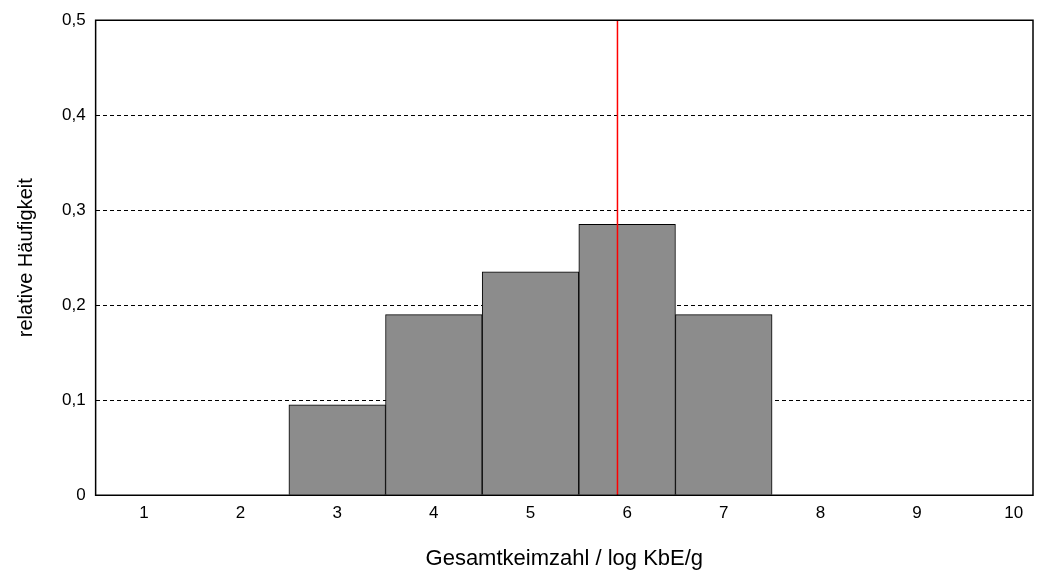 Image resolution: width=1049 pixels, height=584 pixels. What do you see at coordinates (724, 513) in the screenshot?
I see `x-tick-label: 7` at bounding box center [724, 513].